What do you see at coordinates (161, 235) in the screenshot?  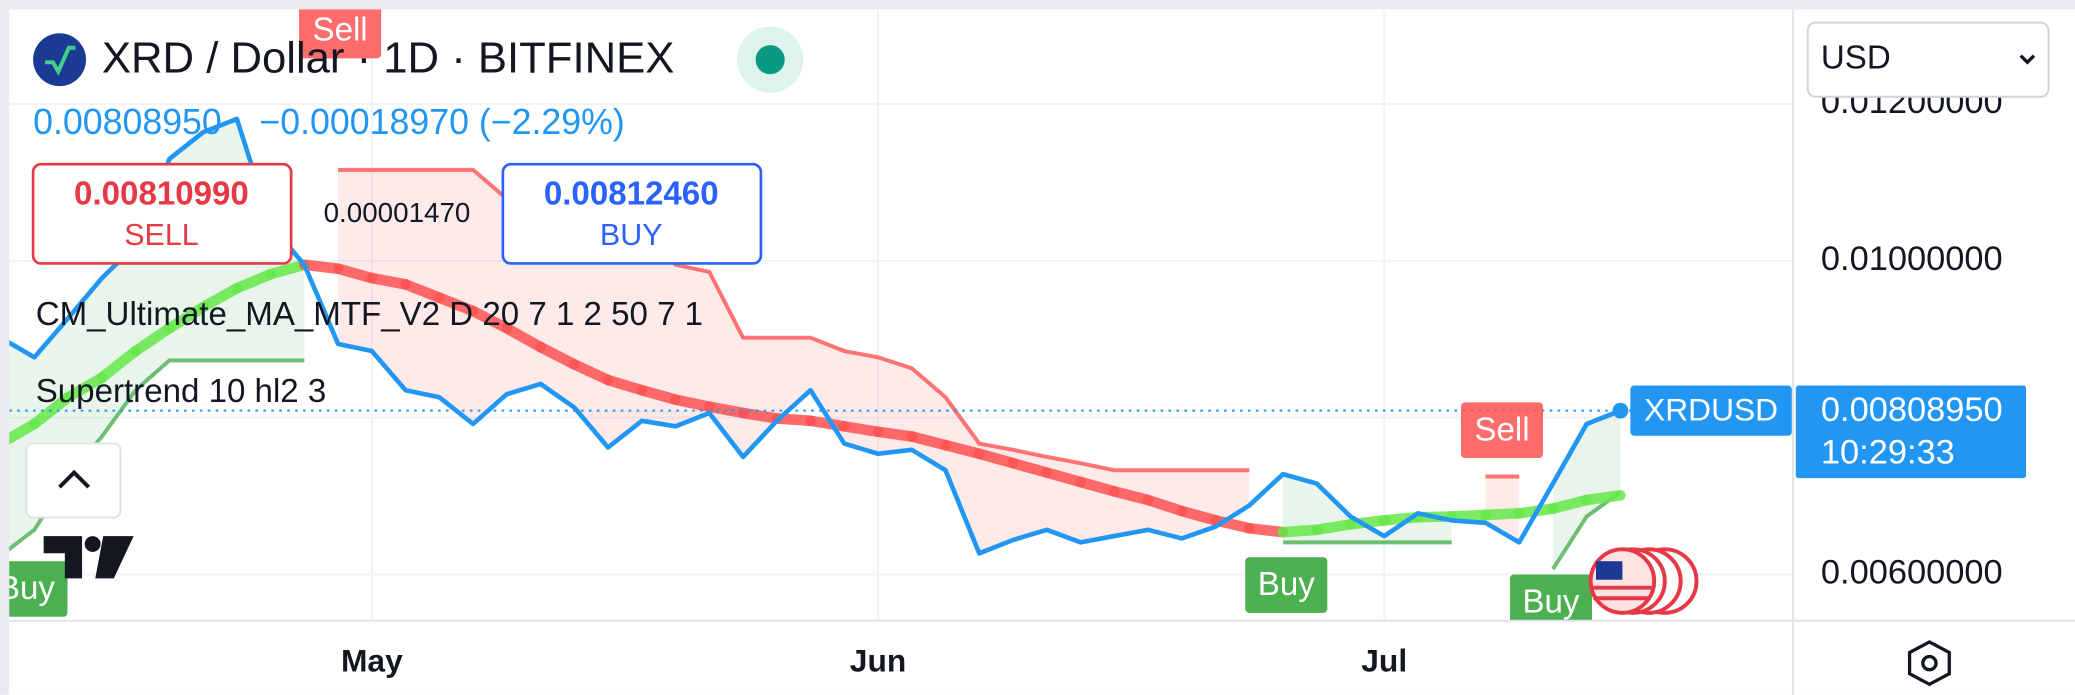 I see `sell-label: SELL` at bounding box center [161, 235].